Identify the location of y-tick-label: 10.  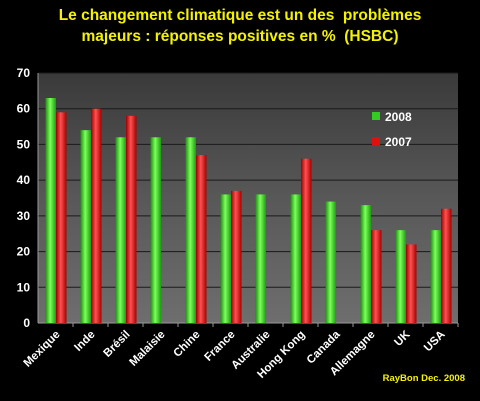
(24, 287).